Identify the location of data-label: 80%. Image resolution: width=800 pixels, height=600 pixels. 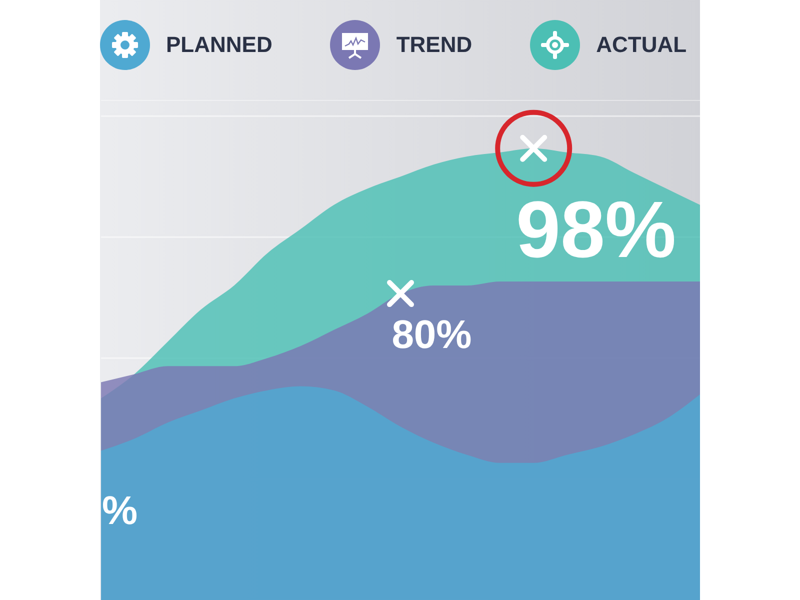
(432, 334).